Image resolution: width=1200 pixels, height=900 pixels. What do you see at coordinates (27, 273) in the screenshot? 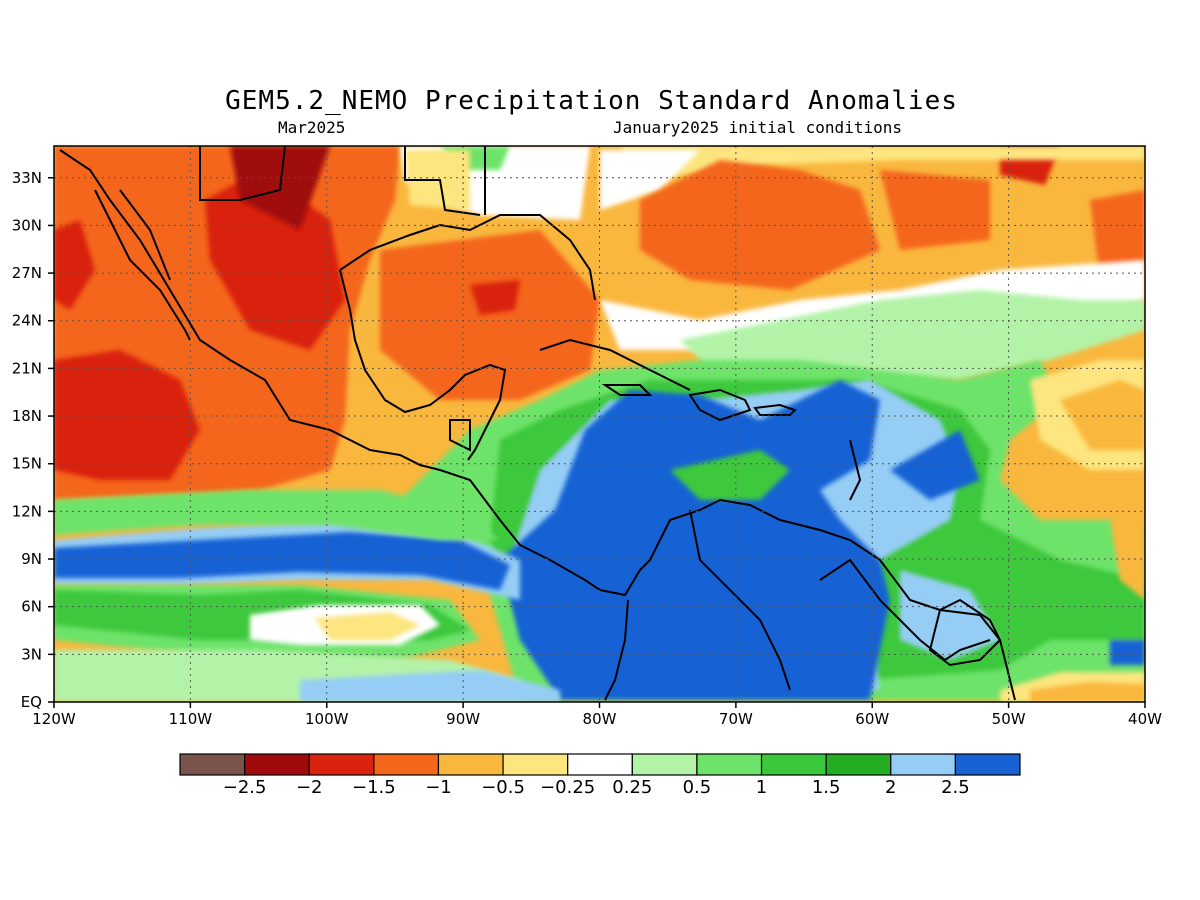
I see `y-tick-label-9: 27N` at bounding box center [27, 273].